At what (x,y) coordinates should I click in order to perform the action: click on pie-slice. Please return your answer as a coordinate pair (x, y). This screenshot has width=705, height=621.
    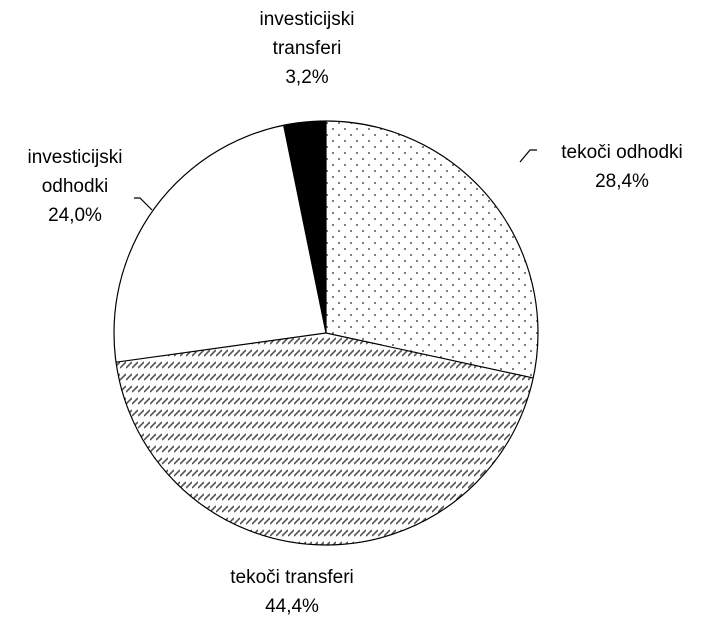
    Looking at the image, I should click on (220, 244).